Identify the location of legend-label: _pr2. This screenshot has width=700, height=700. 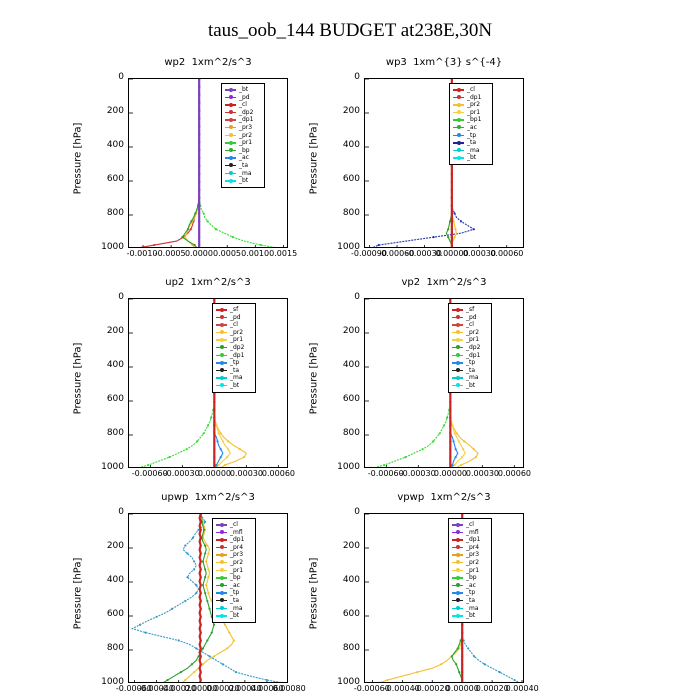
(473, 562).